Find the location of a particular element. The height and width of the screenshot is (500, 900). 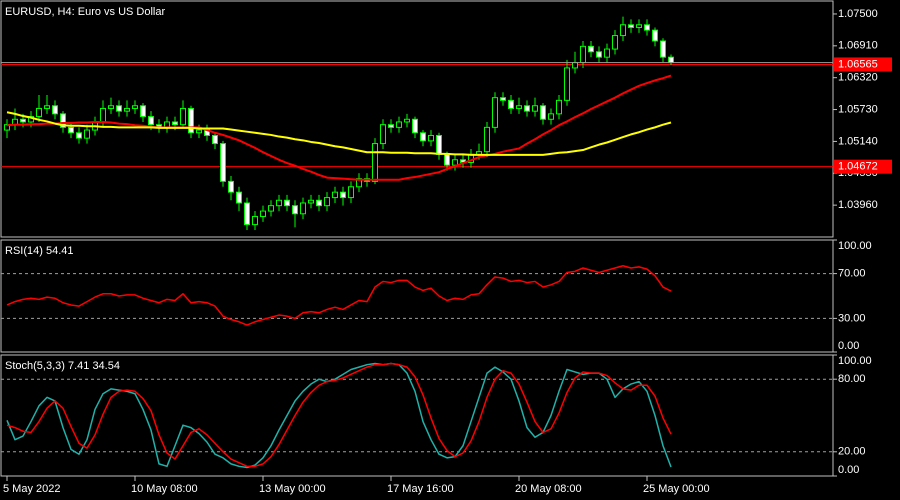

y-tick-label: 1.06910 is located at coordinates (858, 46).